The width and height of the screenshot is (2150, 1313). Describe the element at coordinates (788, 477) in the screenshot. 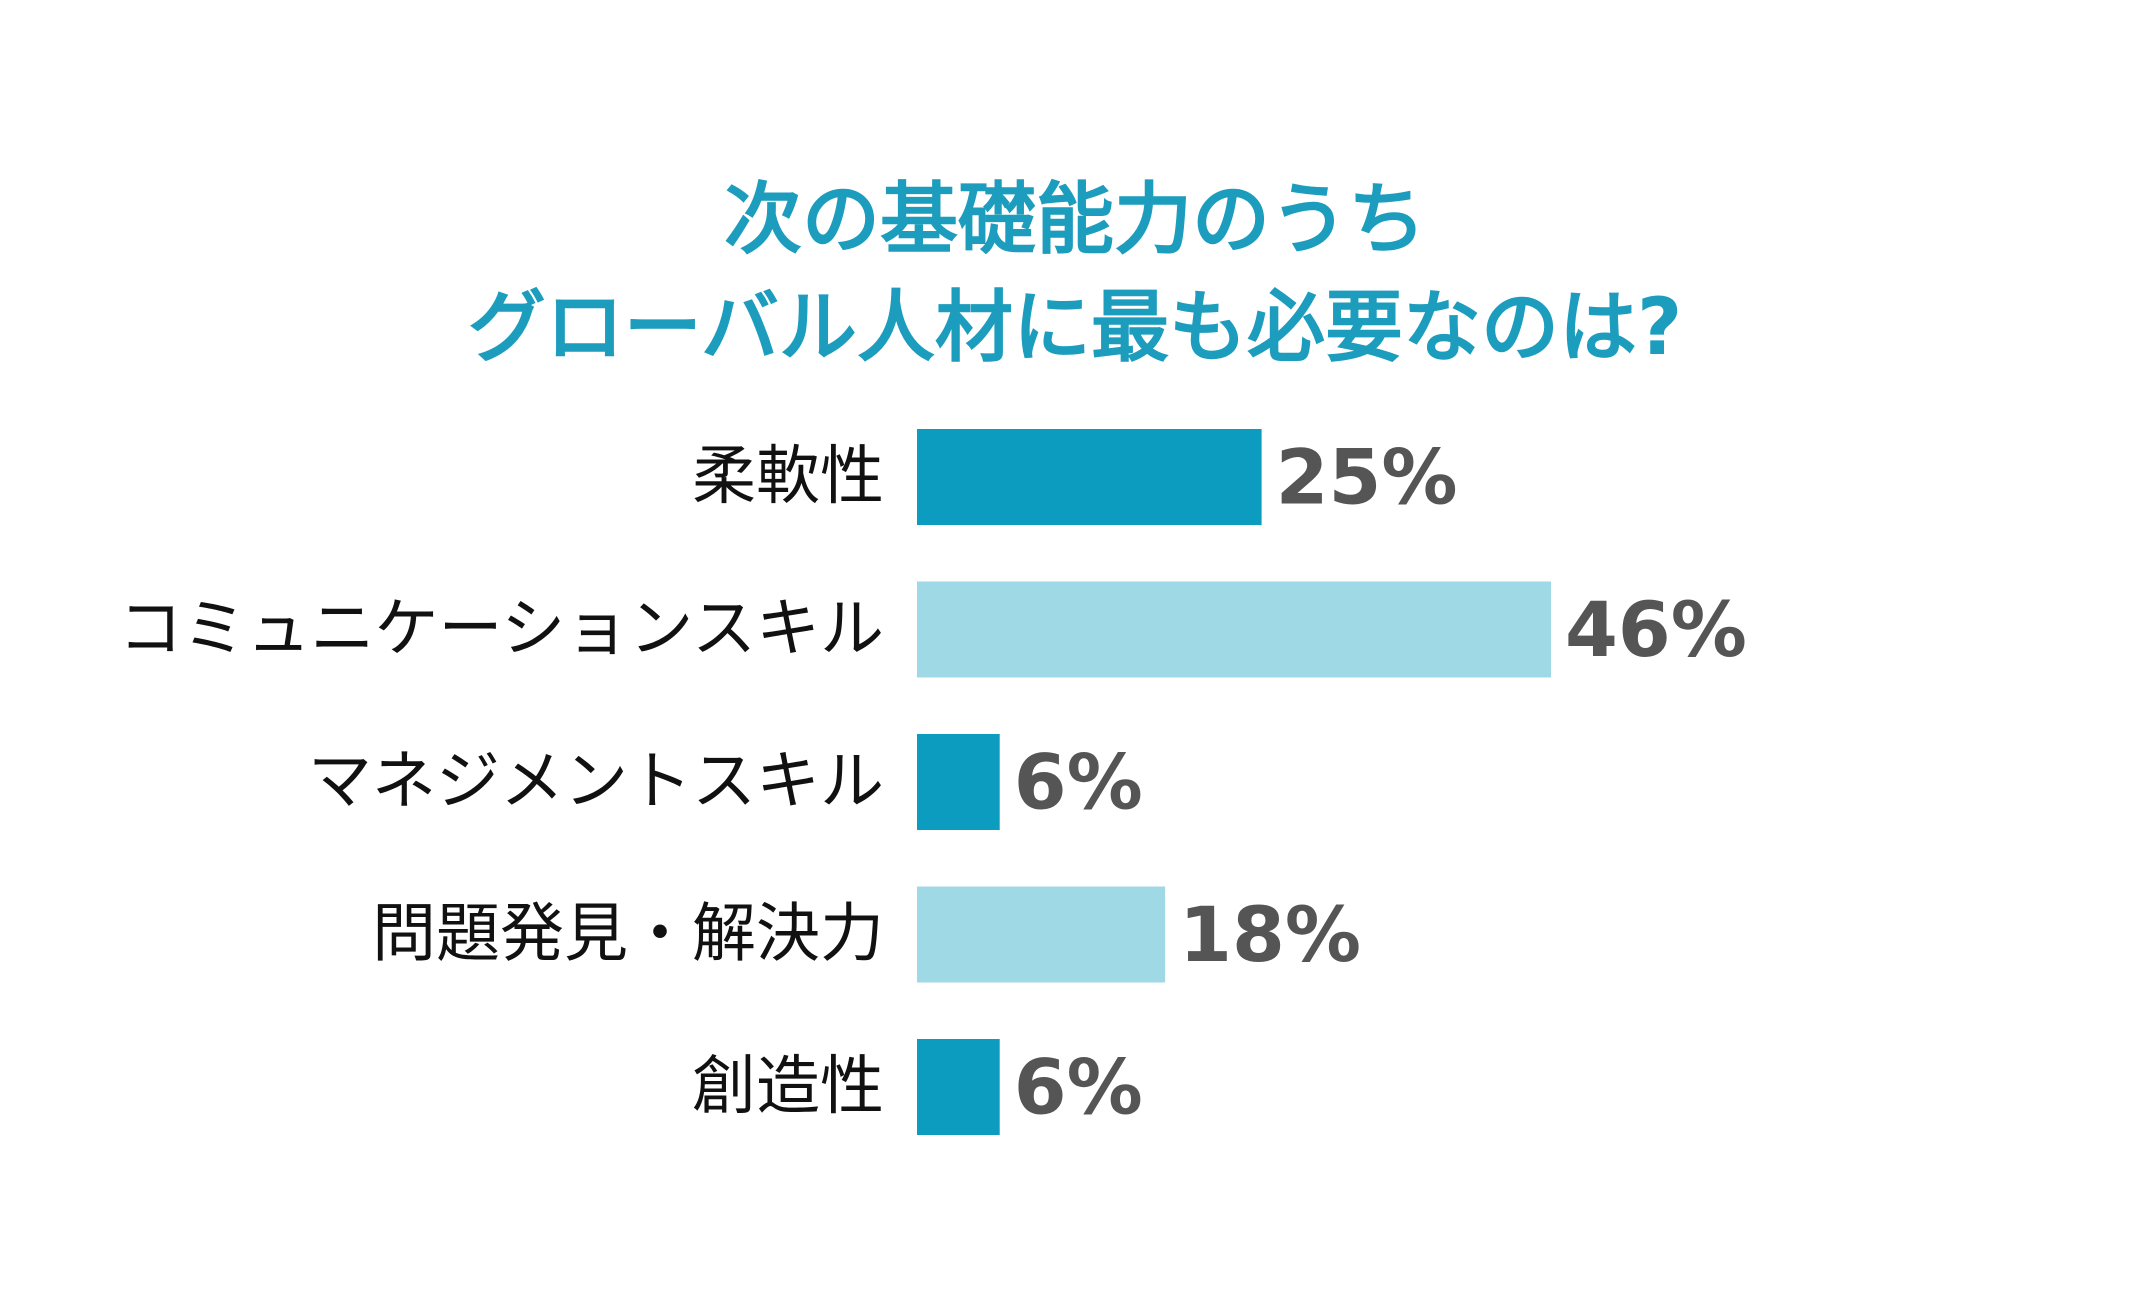

I see `category-label-1: 柔軟性` at that location.